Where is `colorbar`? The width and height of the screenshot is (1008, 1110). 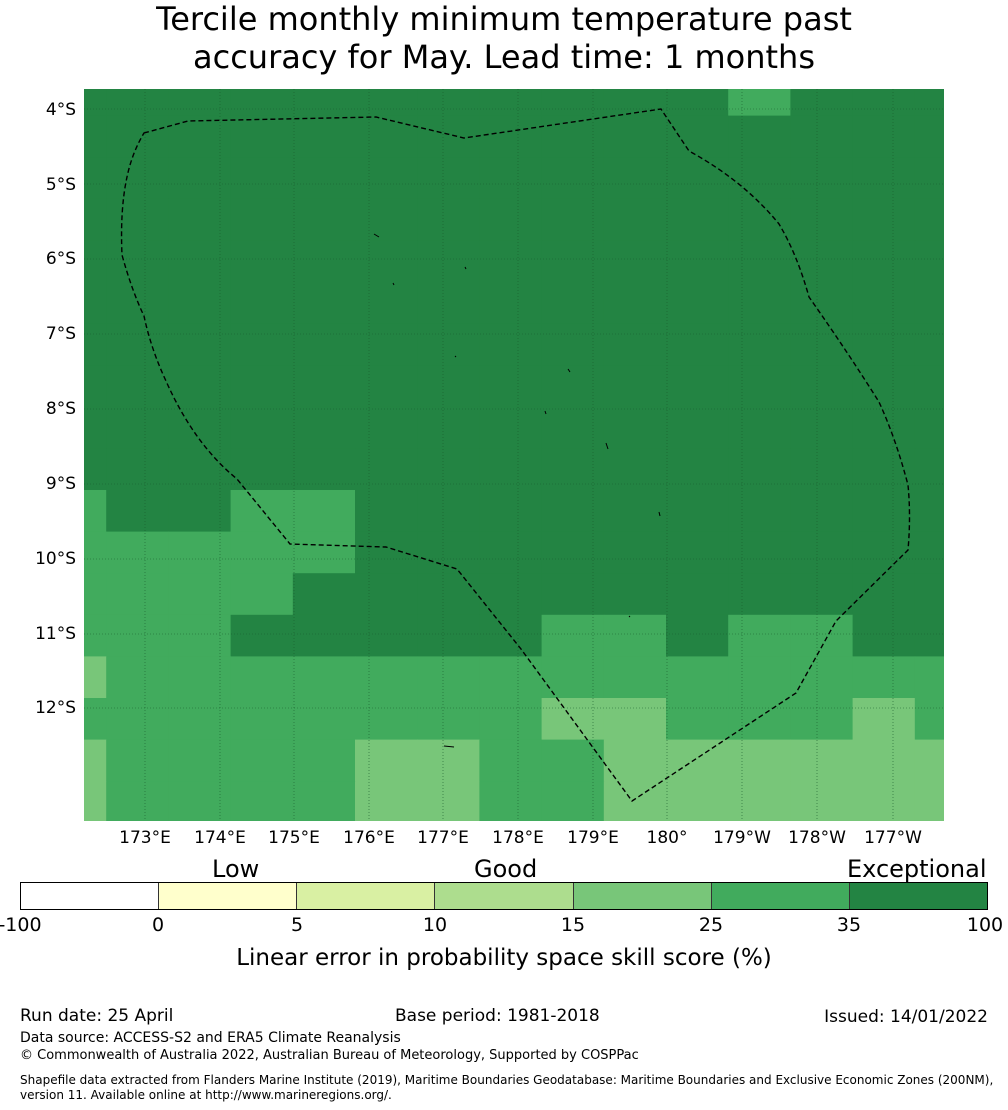
colorbar is located at coordinates (504, 896).